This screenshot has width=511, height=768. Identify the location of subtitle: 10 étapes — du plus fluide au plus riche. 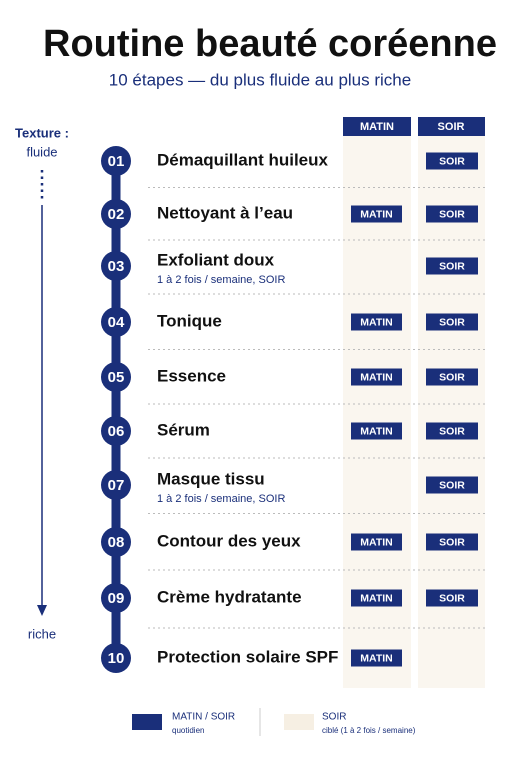
(260, 79).